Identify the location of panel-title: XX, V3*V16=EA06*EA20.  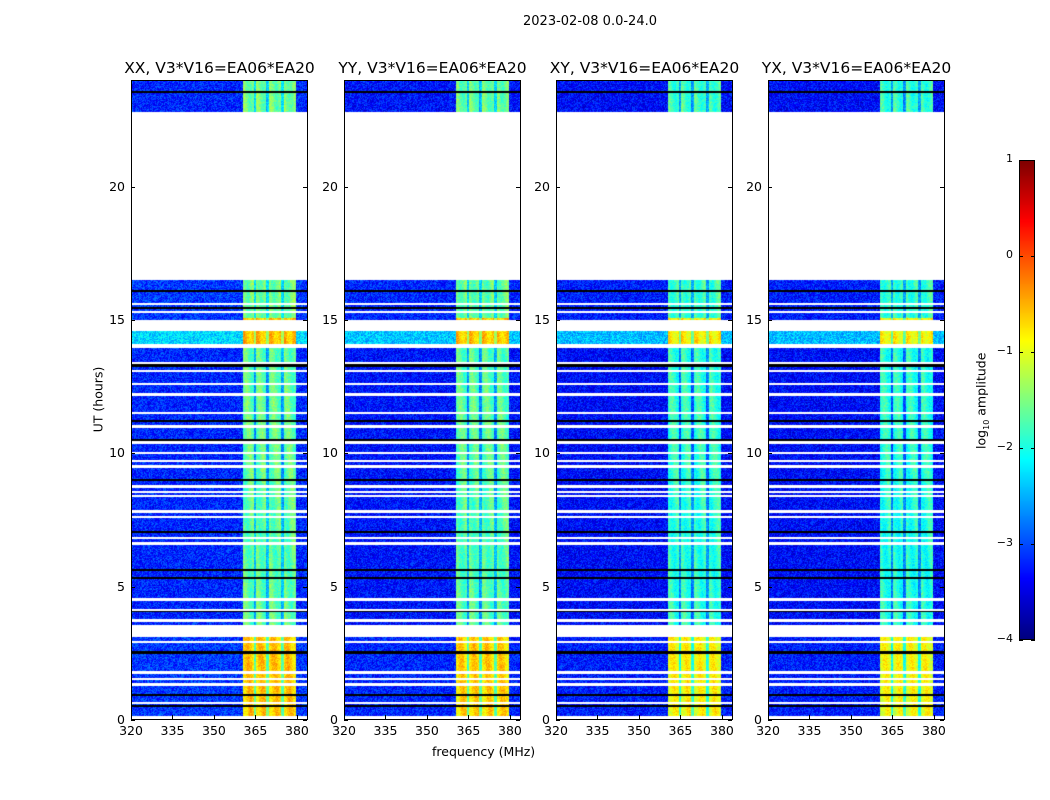
(219, 68).